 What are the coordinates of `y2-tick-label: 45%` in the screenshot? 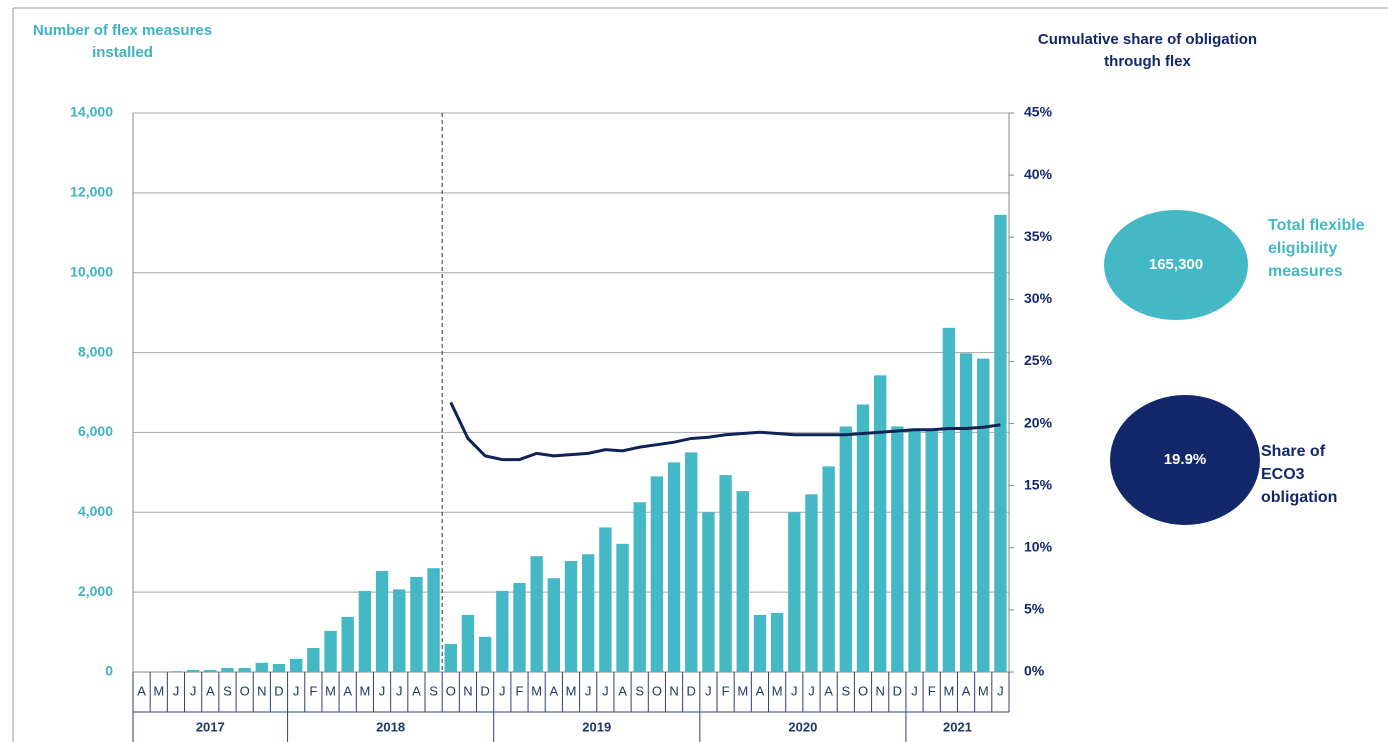 It's located at (1038, 112).